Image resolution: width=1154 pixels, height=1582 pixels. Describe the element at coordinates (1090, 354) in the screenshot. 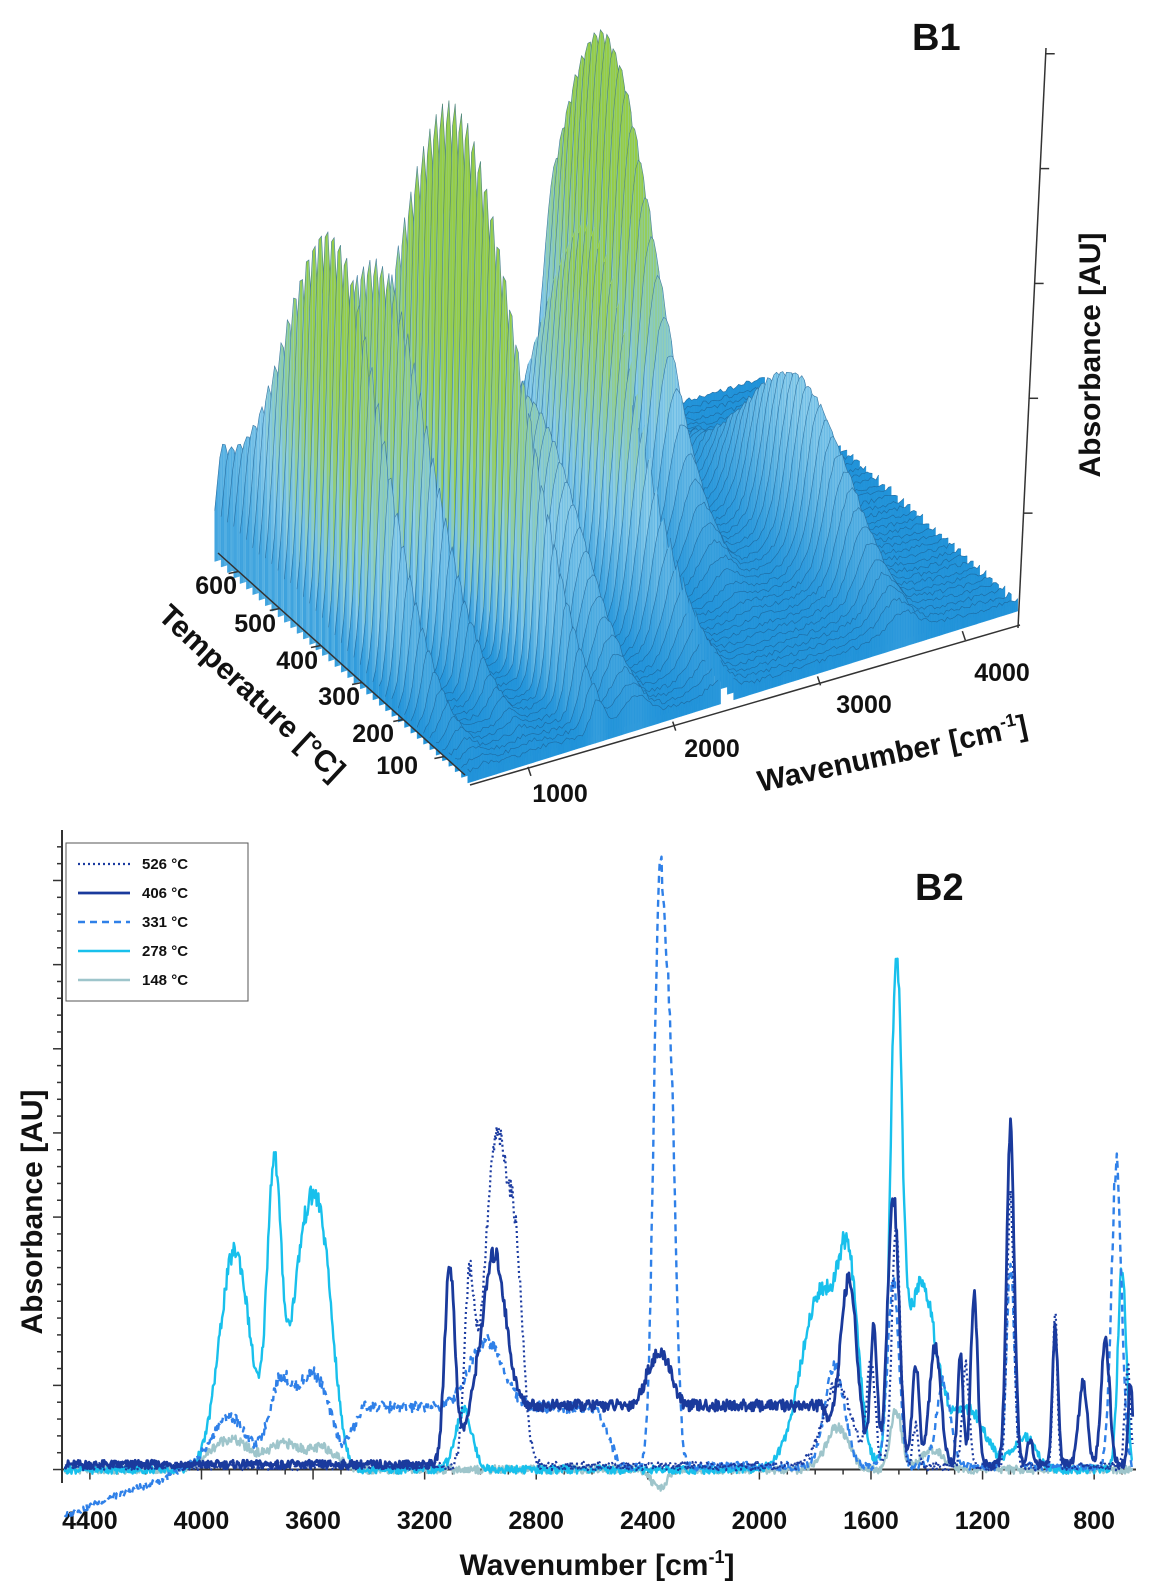

I see `b1-z-axis-title: Absorbance [AU]` at that location.